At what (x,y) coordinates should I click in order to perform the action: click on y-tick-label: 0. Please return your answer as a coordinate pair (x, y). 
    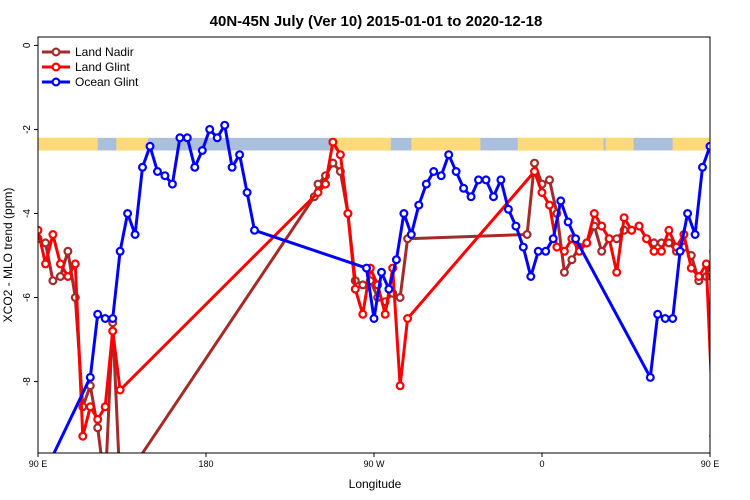
    Looking at the image, I should click on (27, 45).